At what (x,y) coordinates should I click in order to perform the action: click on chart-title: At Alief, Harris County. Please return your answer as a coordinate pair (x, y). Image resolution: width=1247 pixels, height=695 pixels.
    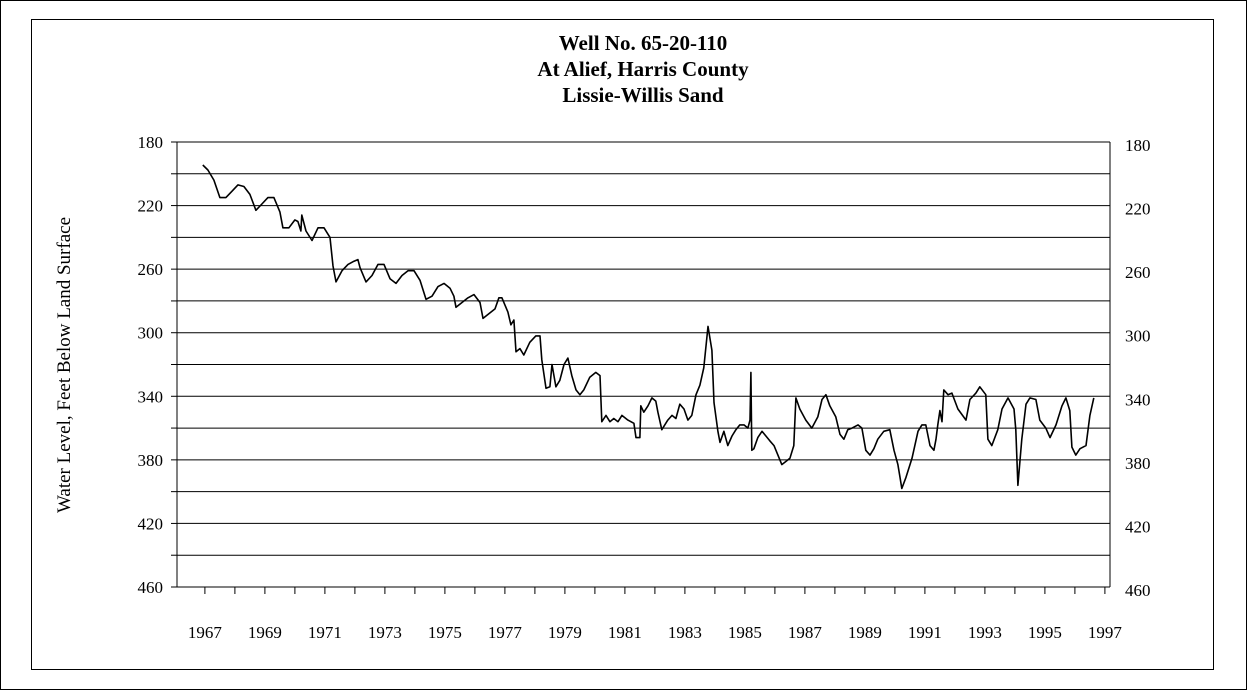
    Looking at the image, I should click on (643, 69).